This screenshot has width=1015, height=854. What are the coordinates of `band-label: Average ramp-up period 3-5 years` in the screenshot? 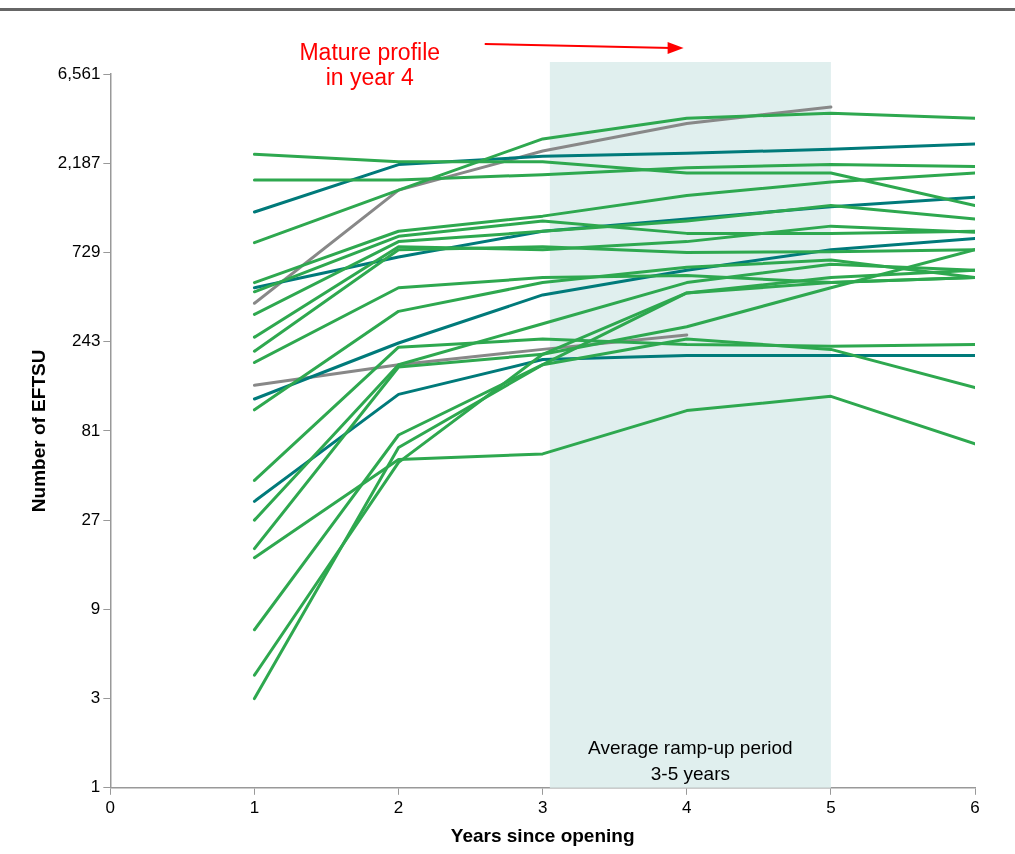 It's located at (690, 760).